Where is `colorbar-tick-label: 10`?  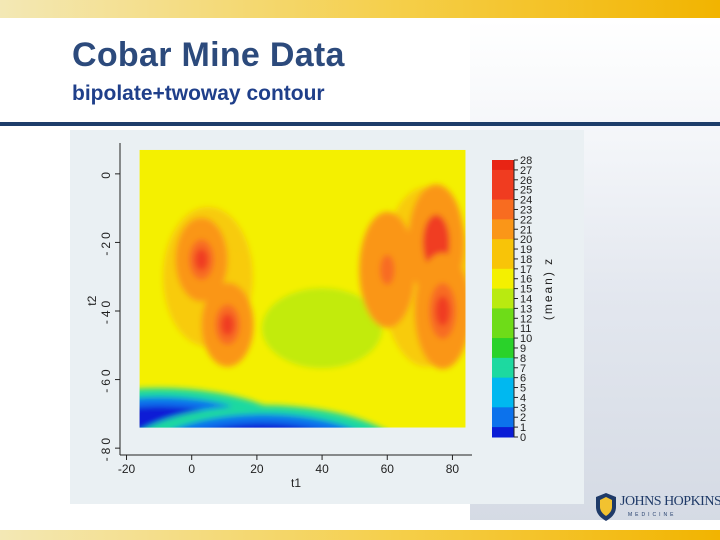 colorbar-tick-label: 10 is located at coordinates (526, 339).